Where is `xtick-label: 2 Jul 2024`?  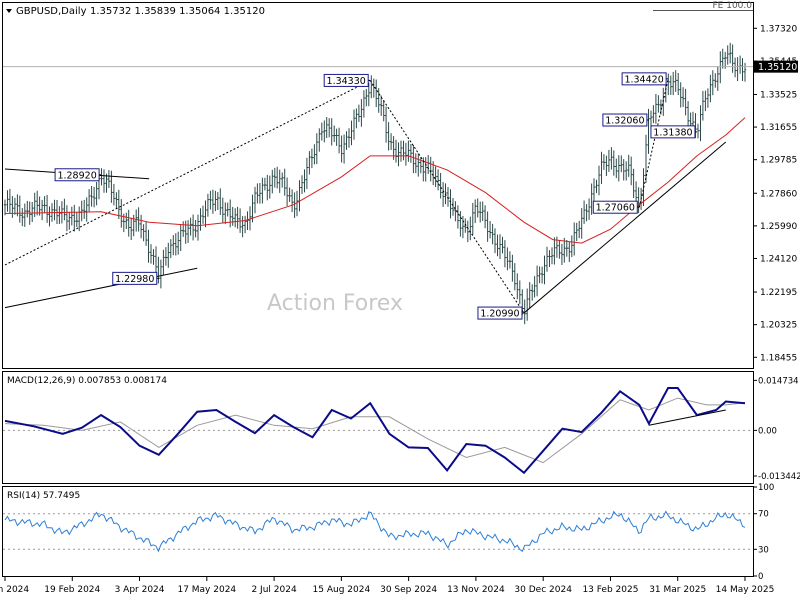
xtick-label: 2 Jul 2024 is located at coordinates (273, 590).